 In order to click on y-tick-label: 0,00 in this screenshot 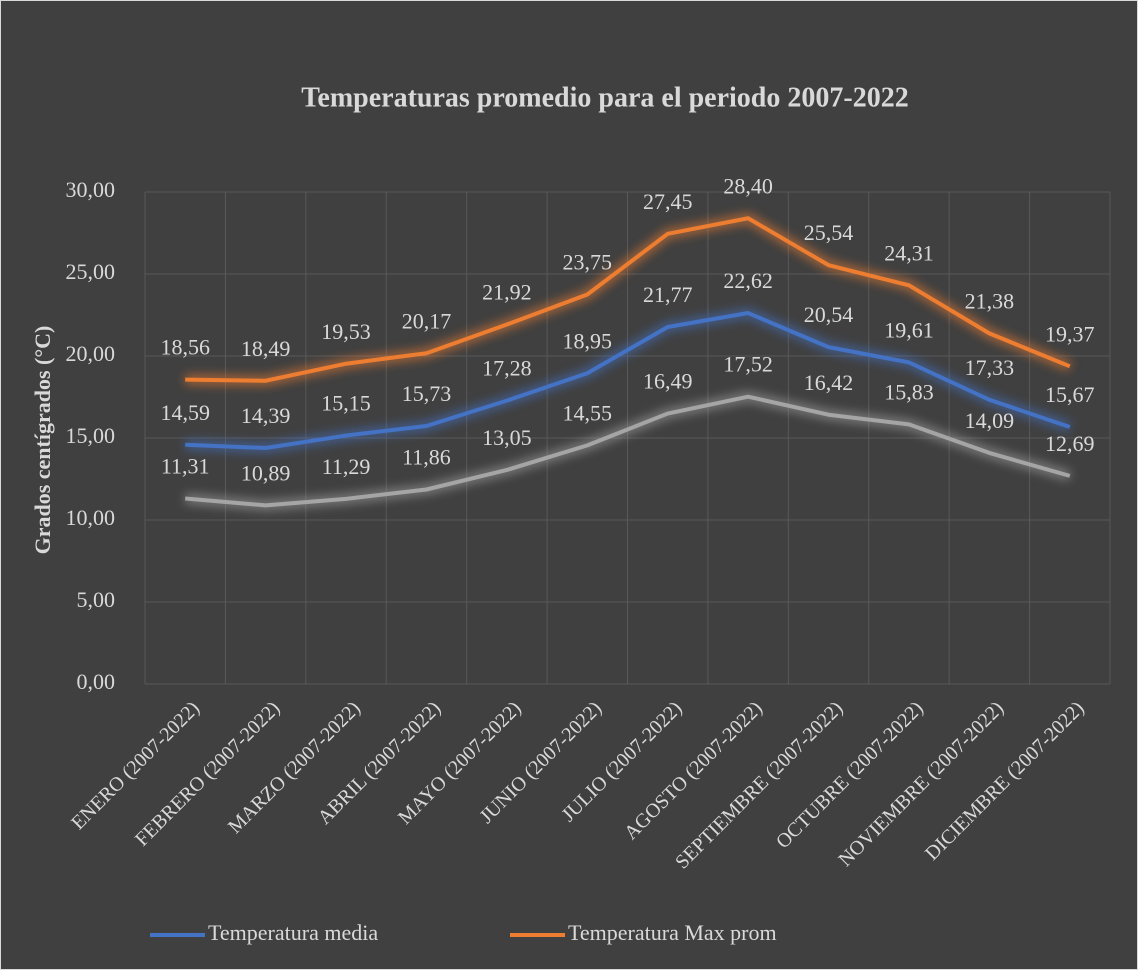, I will do `click(96, 681)`.